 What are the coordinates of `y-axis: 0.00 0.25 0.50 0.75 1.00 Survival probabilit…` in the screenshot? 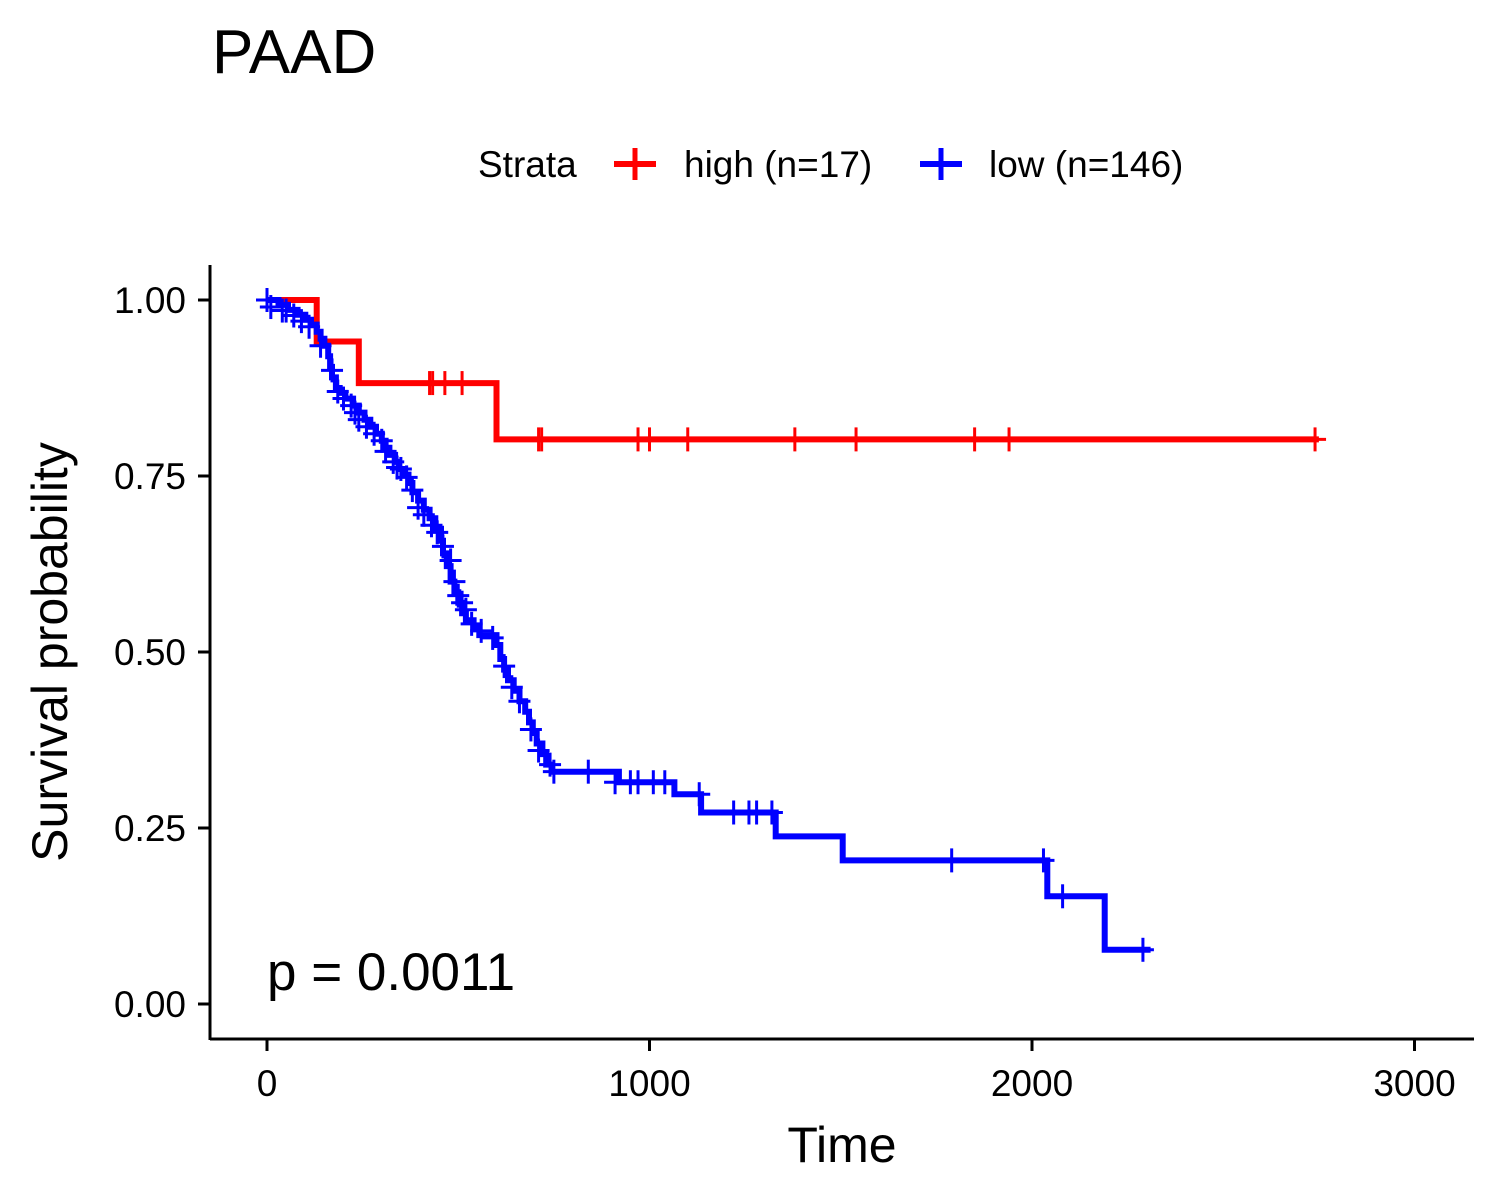 It's located at (117, 652).